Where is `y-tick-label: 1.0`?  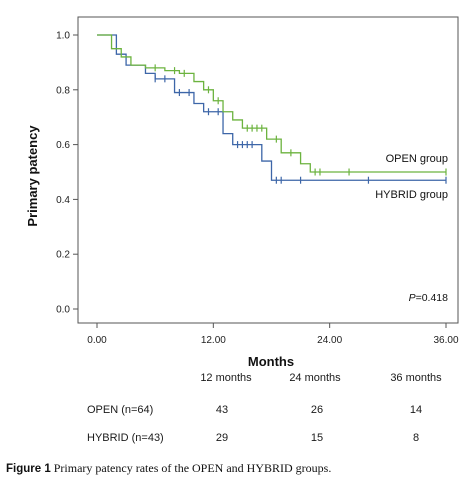 y-tick-label: 1.0 is located at coordinates (63, 36).